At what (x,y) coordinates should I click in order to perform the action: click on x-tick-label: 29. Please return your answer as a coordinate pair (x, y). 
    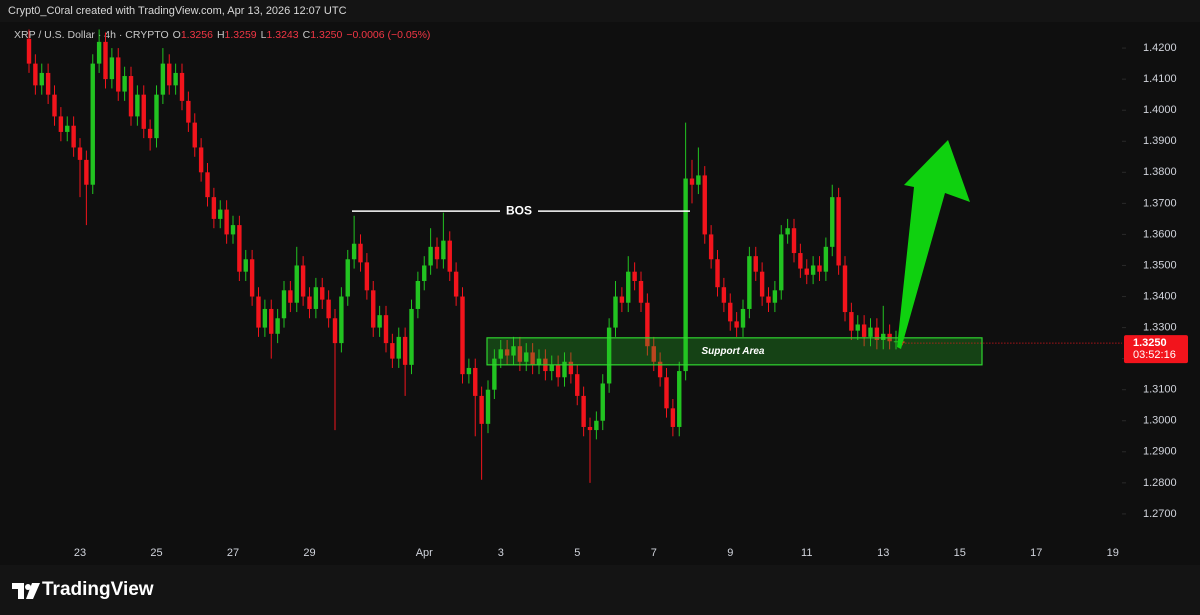
    Looking at the image, I should click on (309, 553).